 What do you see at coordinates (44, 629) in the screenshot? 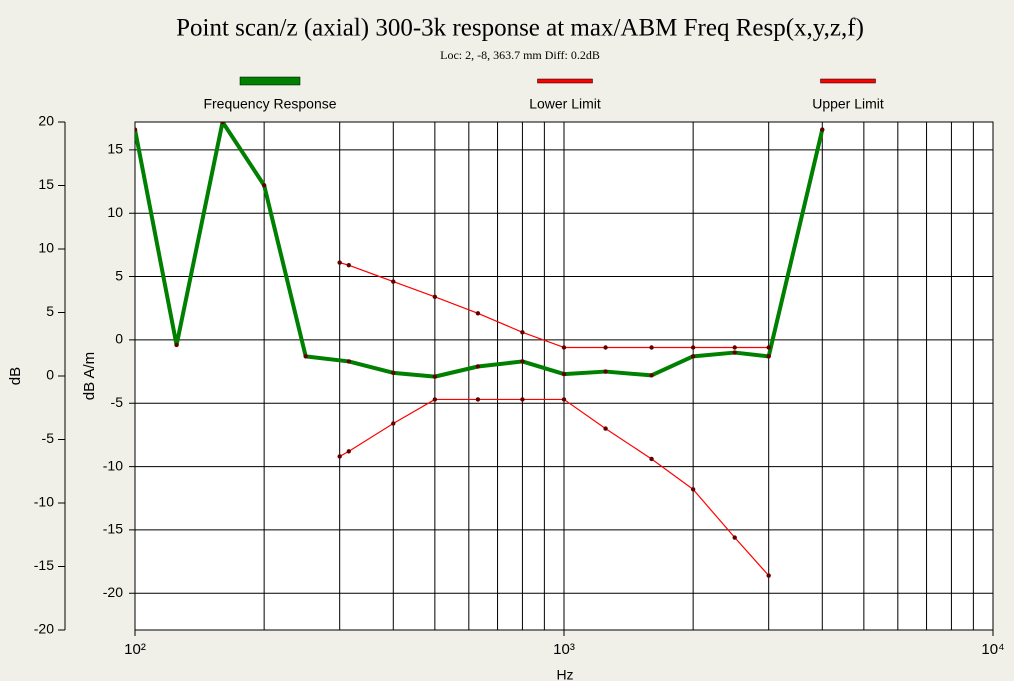
I see `y-tick-label: -20` at bounding box center [44, 629].